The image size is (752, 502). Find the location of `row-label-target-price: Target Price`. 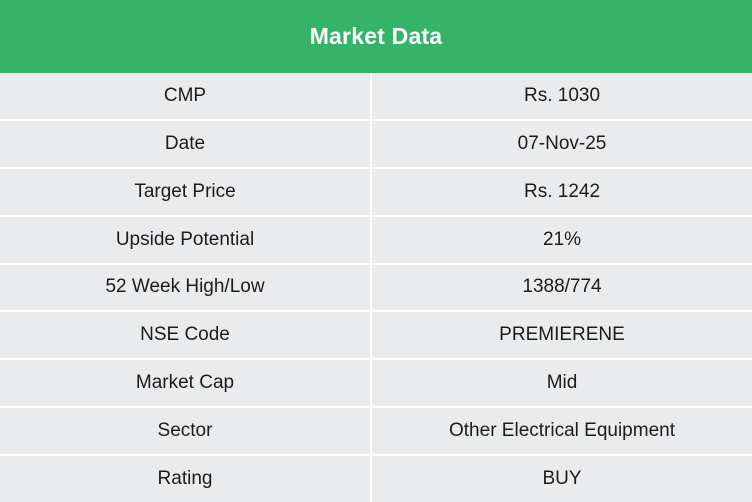

row-label-target-price: Target Price is located at coordinates (185, 191).